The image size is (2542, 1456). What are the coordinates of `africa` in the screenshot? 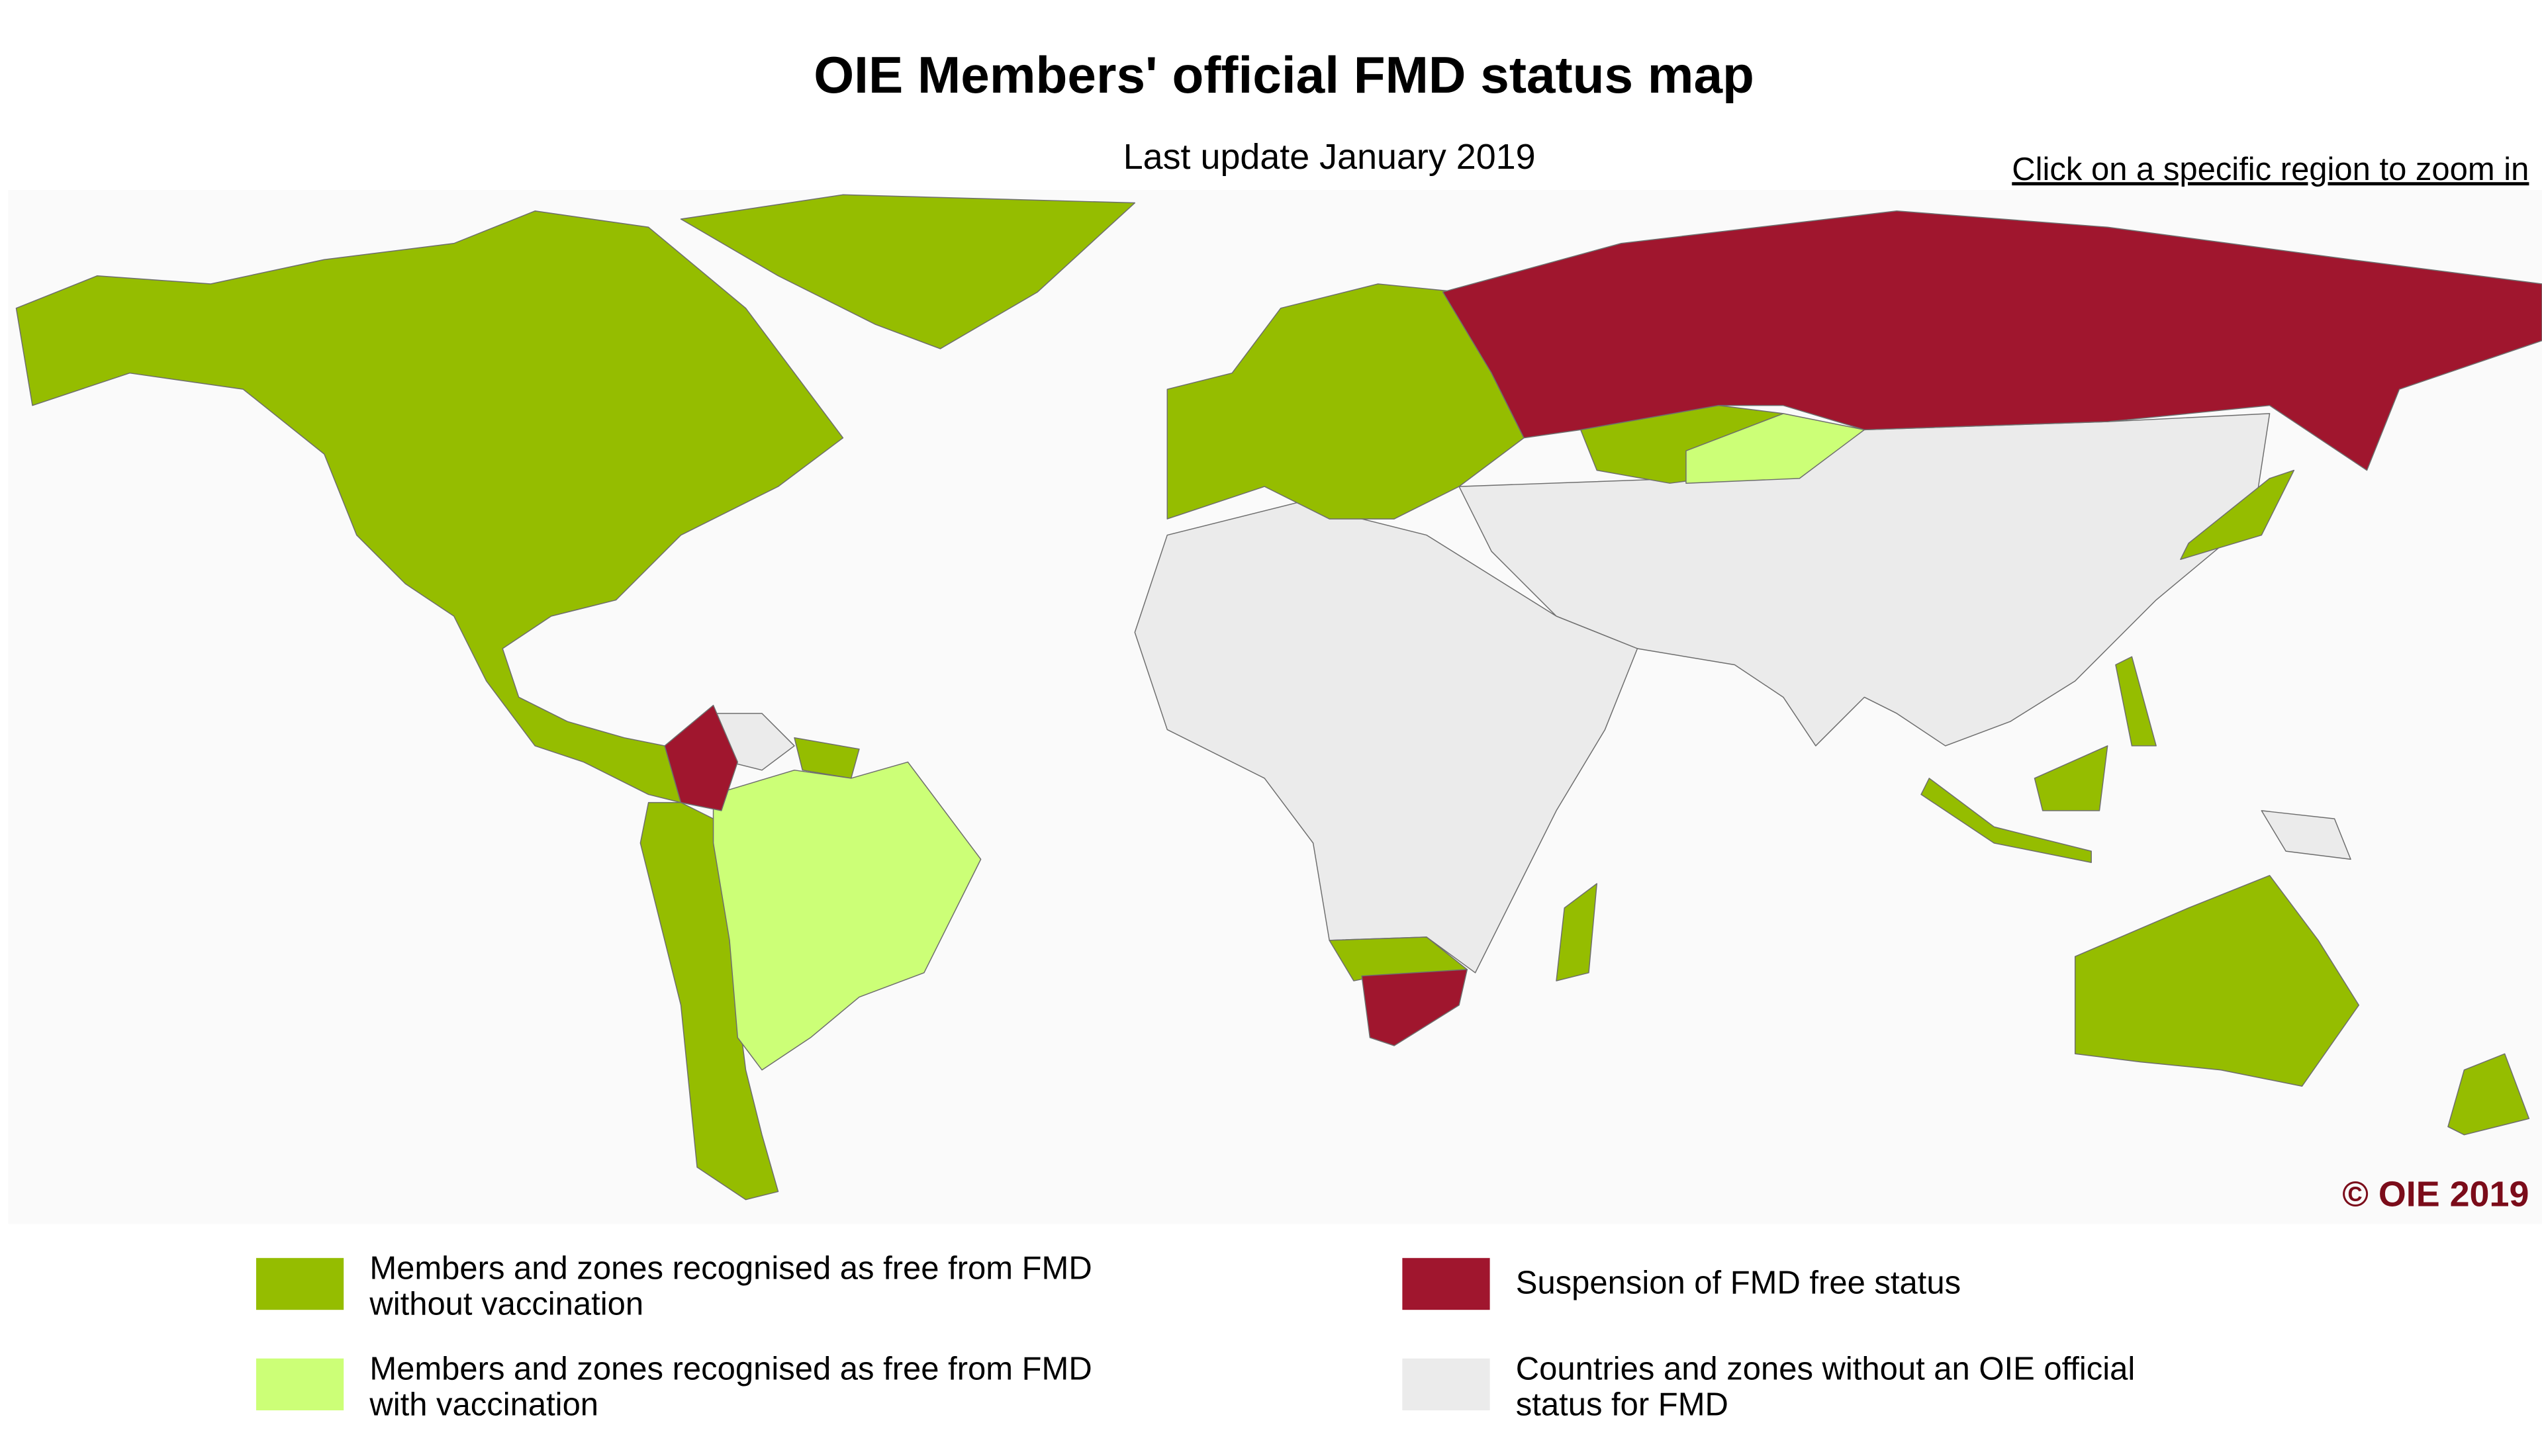 It's located at (1386, 738).